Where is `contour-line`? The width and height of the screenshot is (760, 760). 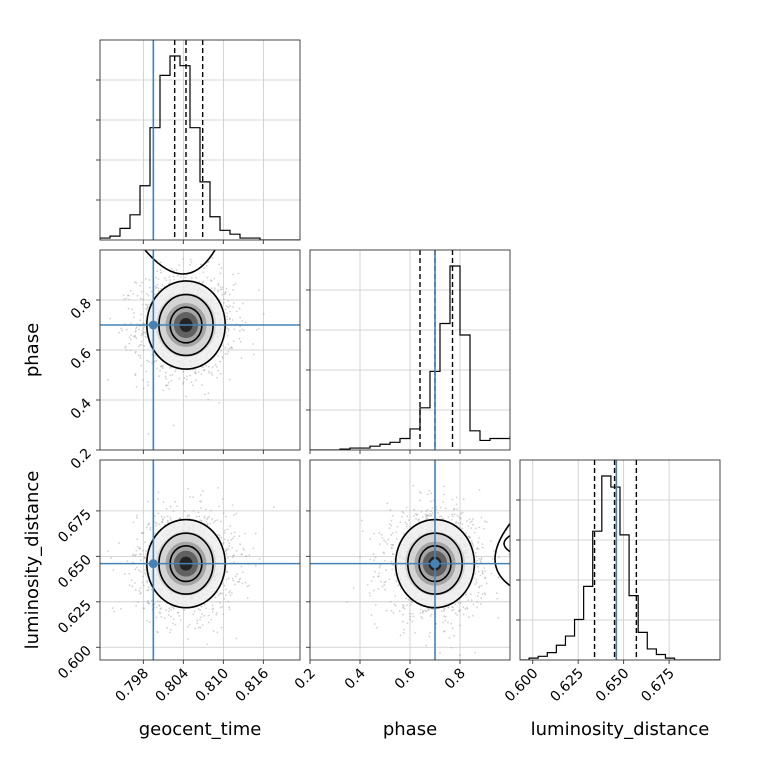
contour-line is located at coordinates (502, 555).